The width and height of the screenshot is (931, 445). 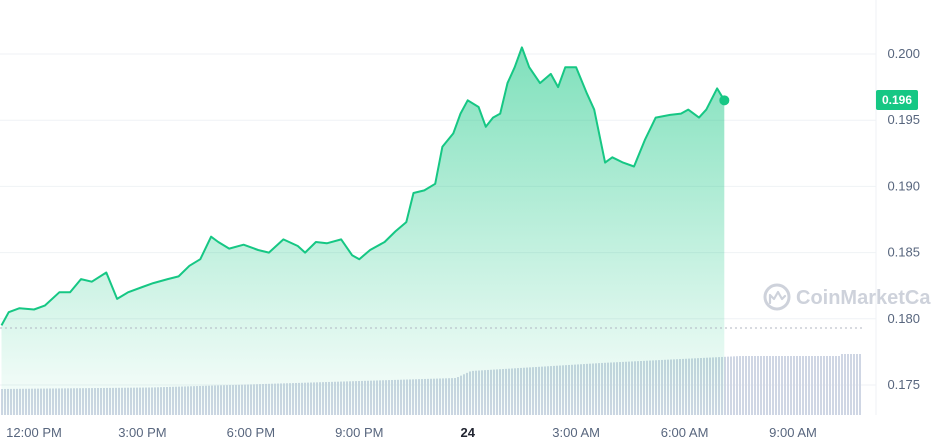 What do you see at coordinates (34, 432) in the screenshot?
I see `x-tick-label: 12:00 PM` at bounding box center [34, 432].